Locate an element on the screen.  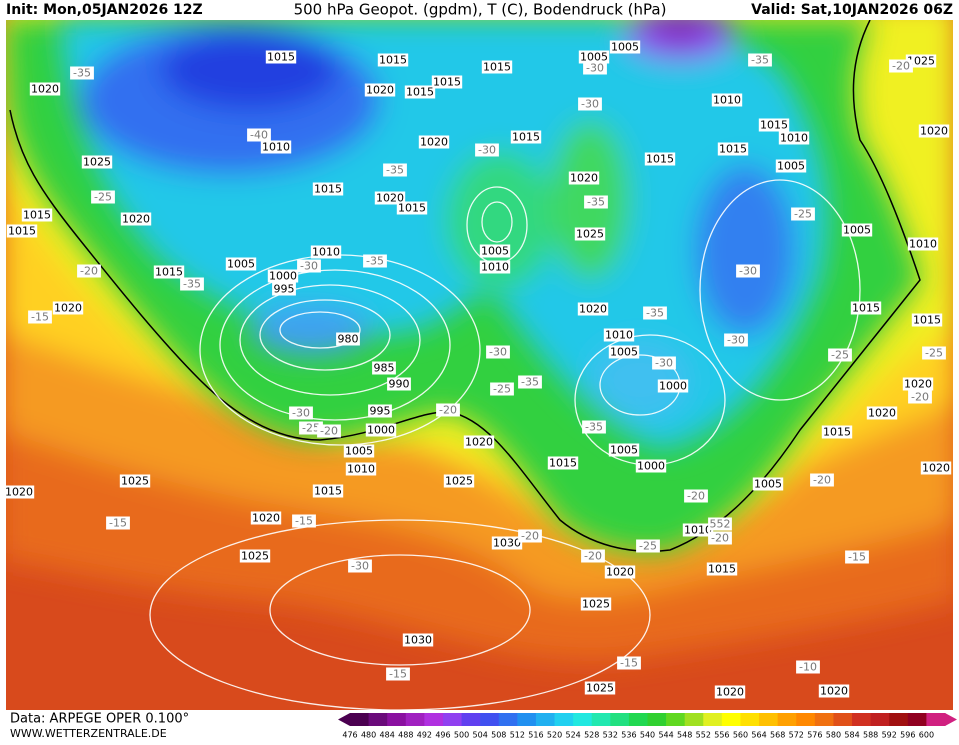
colorbar-label: 512 is located at coordinates (517, 735).